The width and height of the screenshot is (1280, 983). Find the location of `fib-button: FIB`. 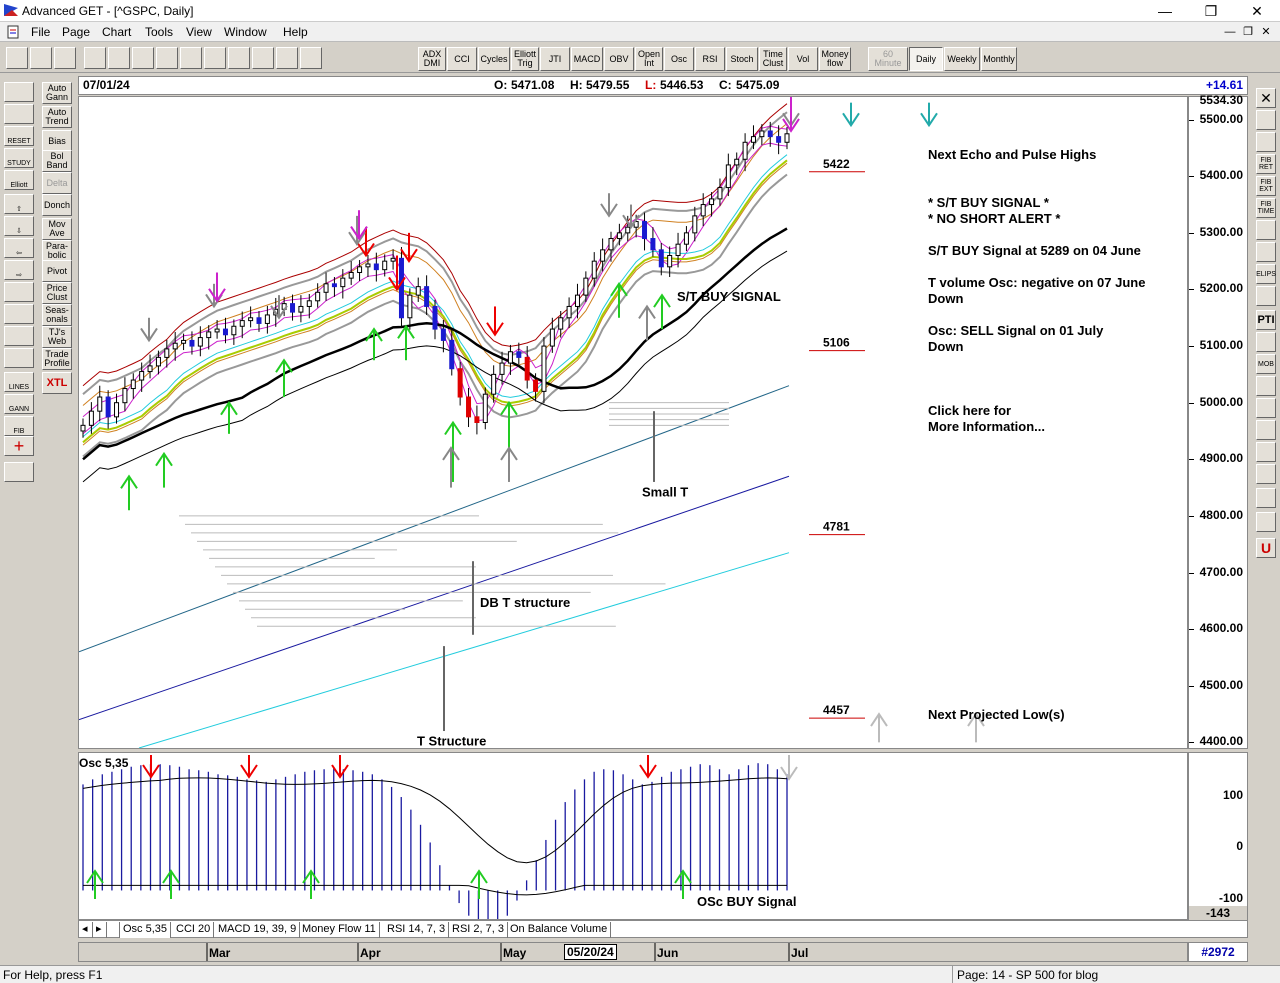

fib-button: FIB is located at coordinates (19, 426).